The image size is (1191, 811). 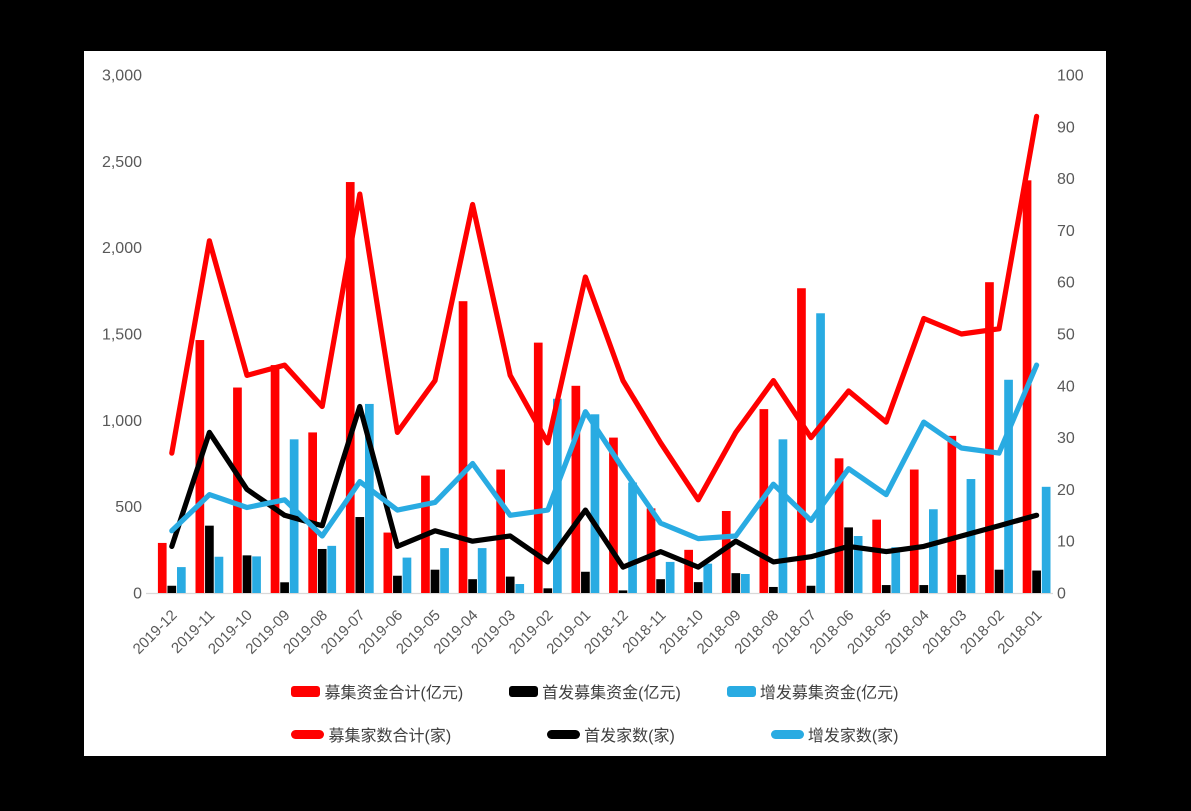 I want to click on left-axis-tick-label: 2,000, so click(x=122, y=248).